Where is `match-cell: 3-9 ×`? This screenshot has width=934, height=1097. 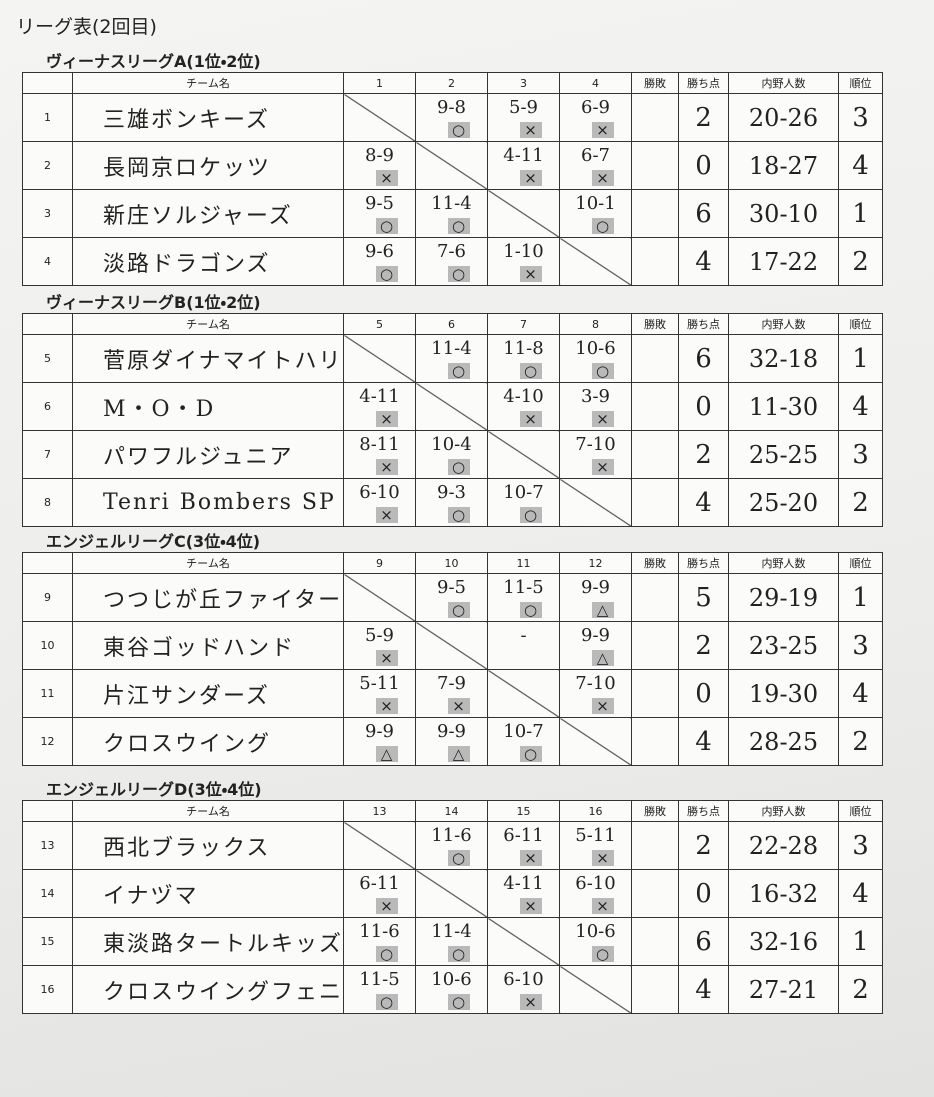 match-cell: 3-9 × is located at coordinates (595, 406).